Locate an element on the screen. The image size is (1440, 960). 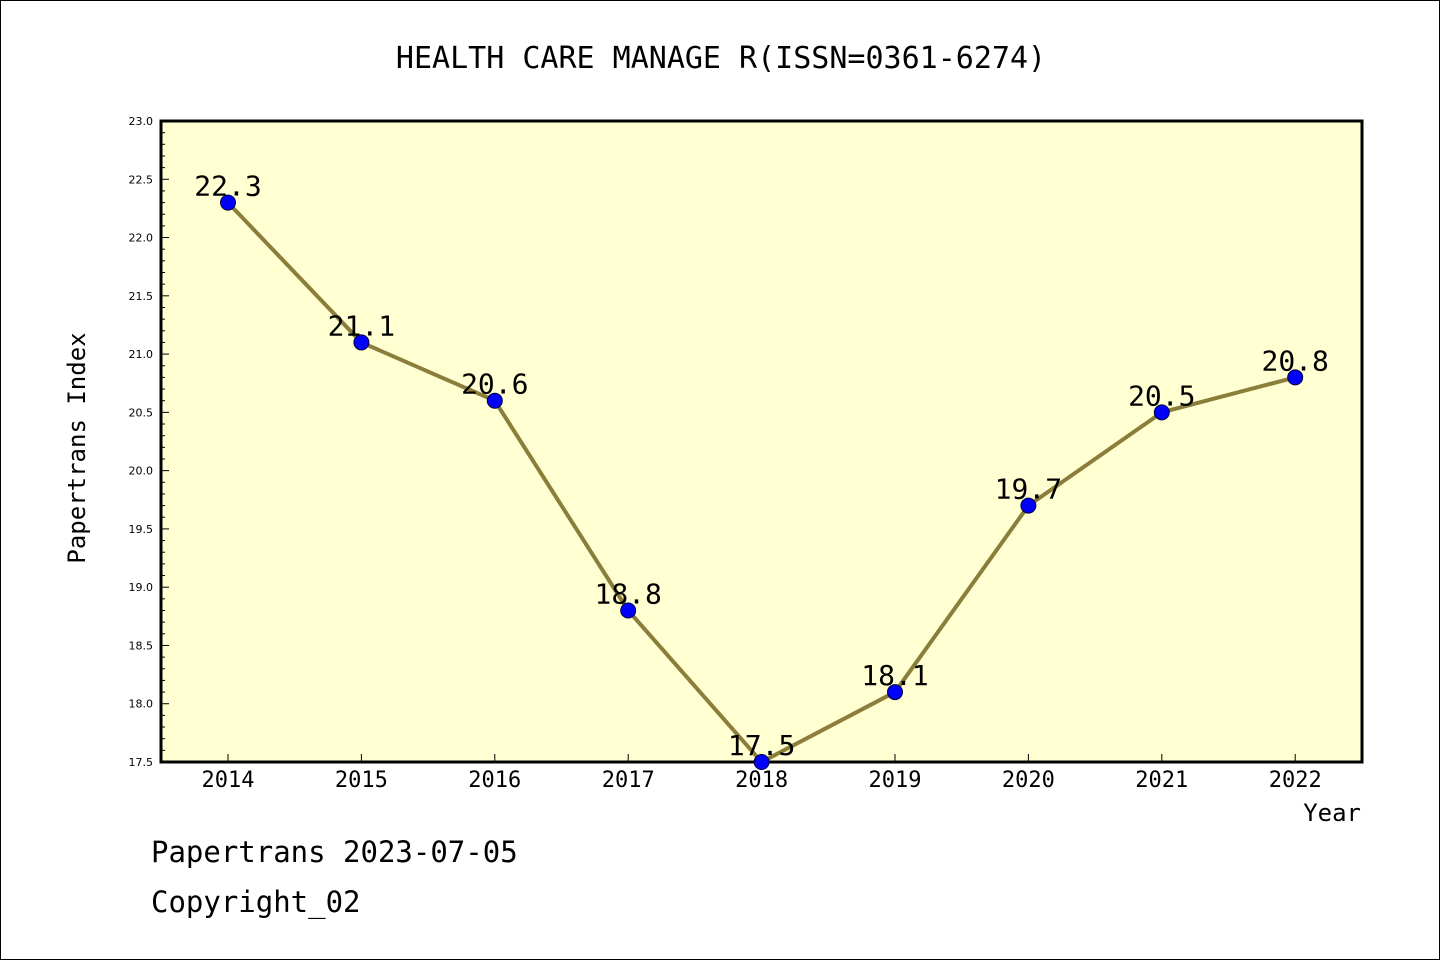
footer-date: Papertrans 2023-07-05 is located at coordinates (334, 852).